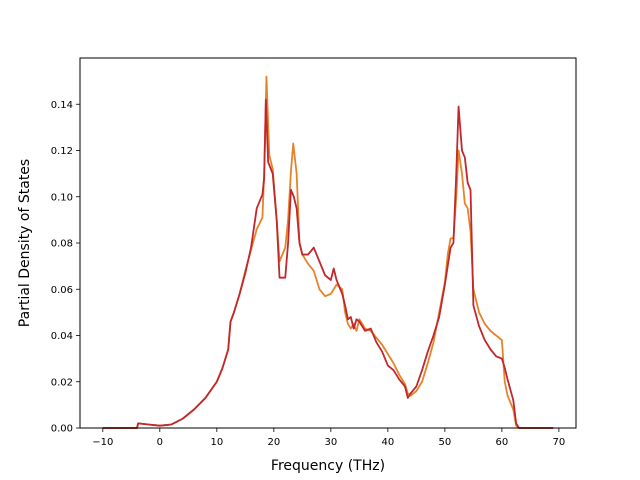 The height and width of the screenshot is (480, 640). Describe the element at coordinates (62, 197) in the screenshot. I see `y-tick-label: 0.10` at that location.